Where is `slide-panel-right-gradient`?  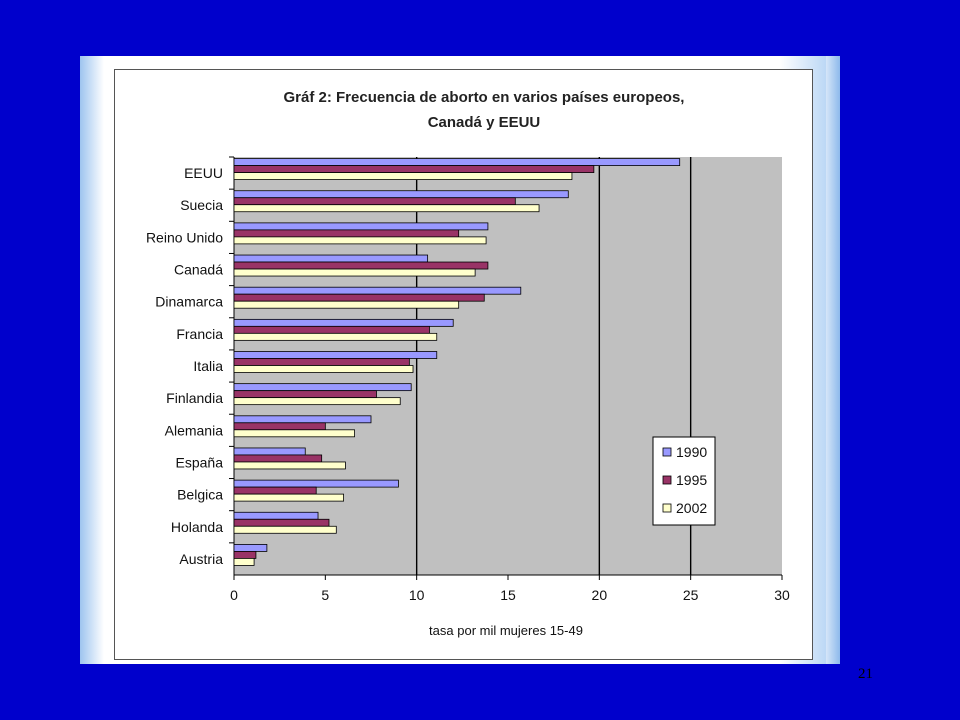
slide-panel-right-gradient is located at coordinates (833, 360).